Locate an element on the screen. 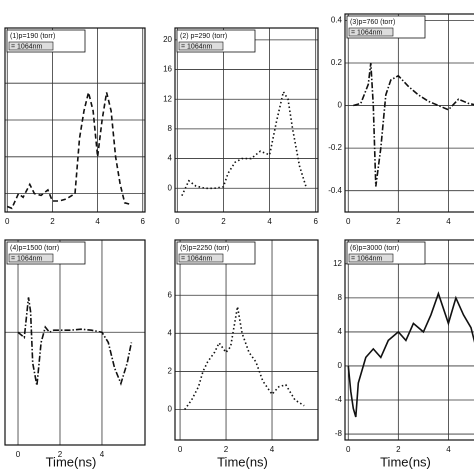 The image size is (474, 474). y-tick-label: 0.4 is located at coordinates (337, 19).